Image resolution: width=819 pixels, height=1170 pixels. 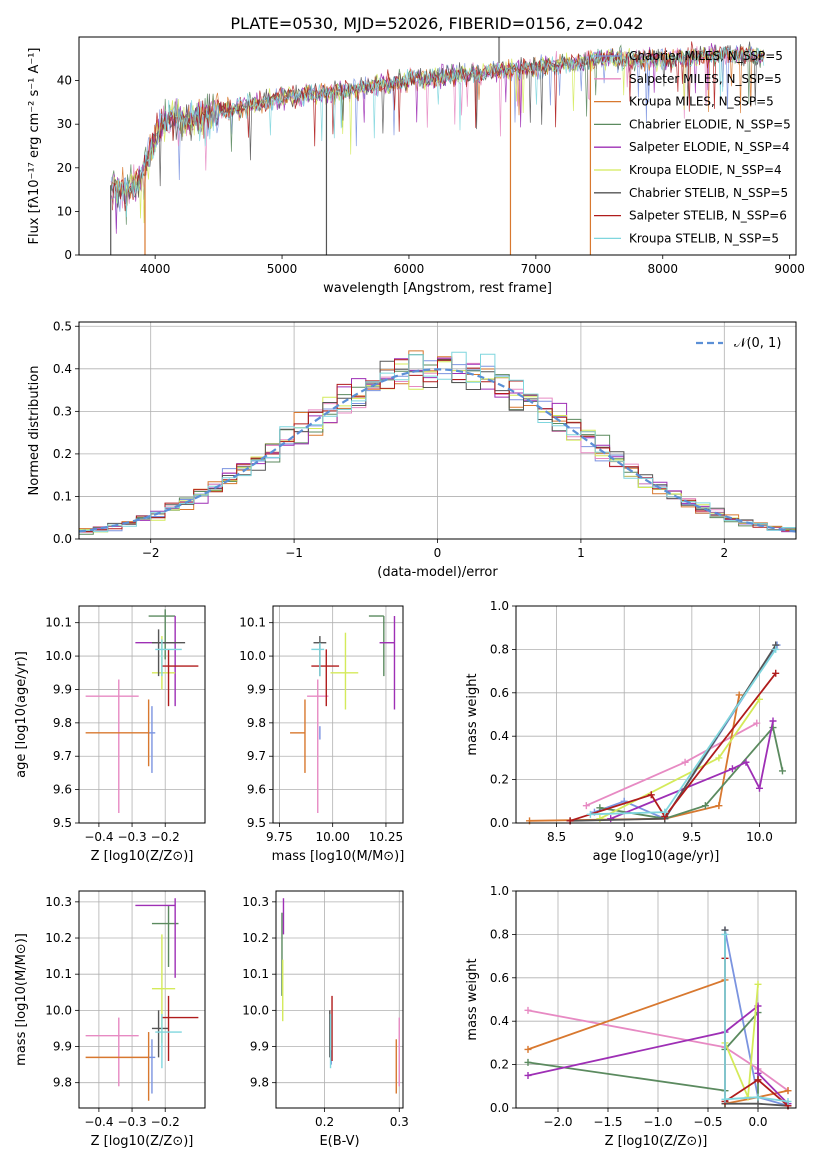 What do you see at coordinates (399, 1122) in the screenshot?
I see `x-tick-label: 0.3` at bounding box center [399, 1122].